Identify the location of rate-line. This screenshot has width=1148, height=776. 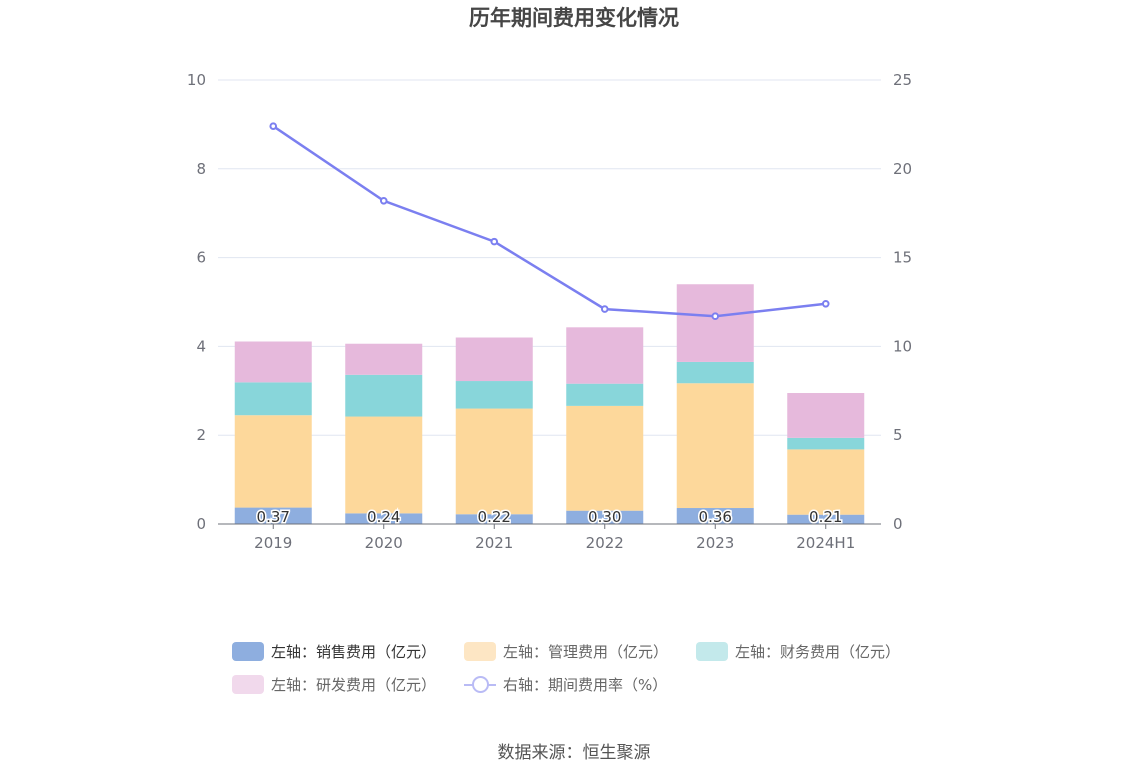
(549, 221).